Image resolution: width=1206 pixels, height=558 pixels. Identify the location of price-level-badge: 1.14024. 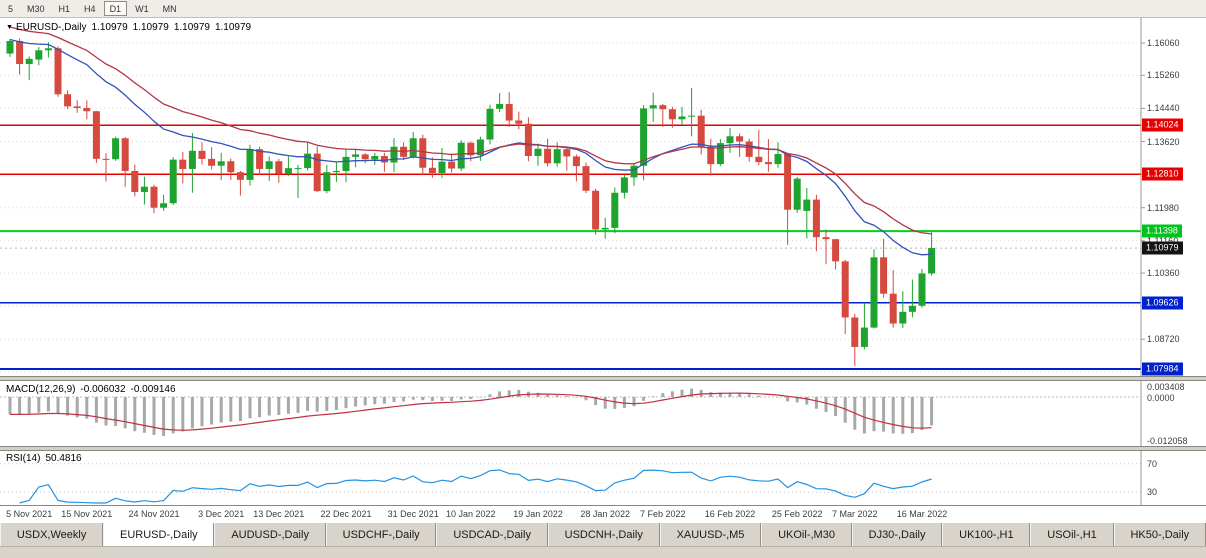
(1162, 125).